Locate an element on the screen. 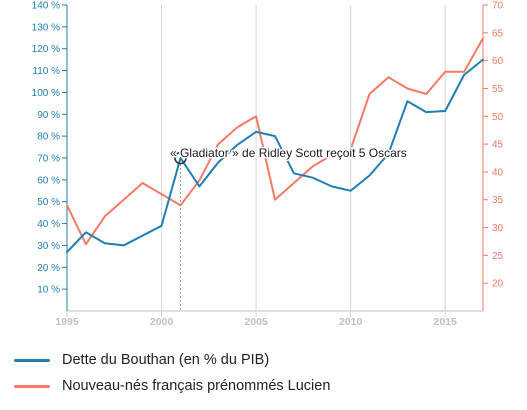 This screenshot has width=527, height=410. y-left-tick-label: 90 % is located at coordinates (48, 115).